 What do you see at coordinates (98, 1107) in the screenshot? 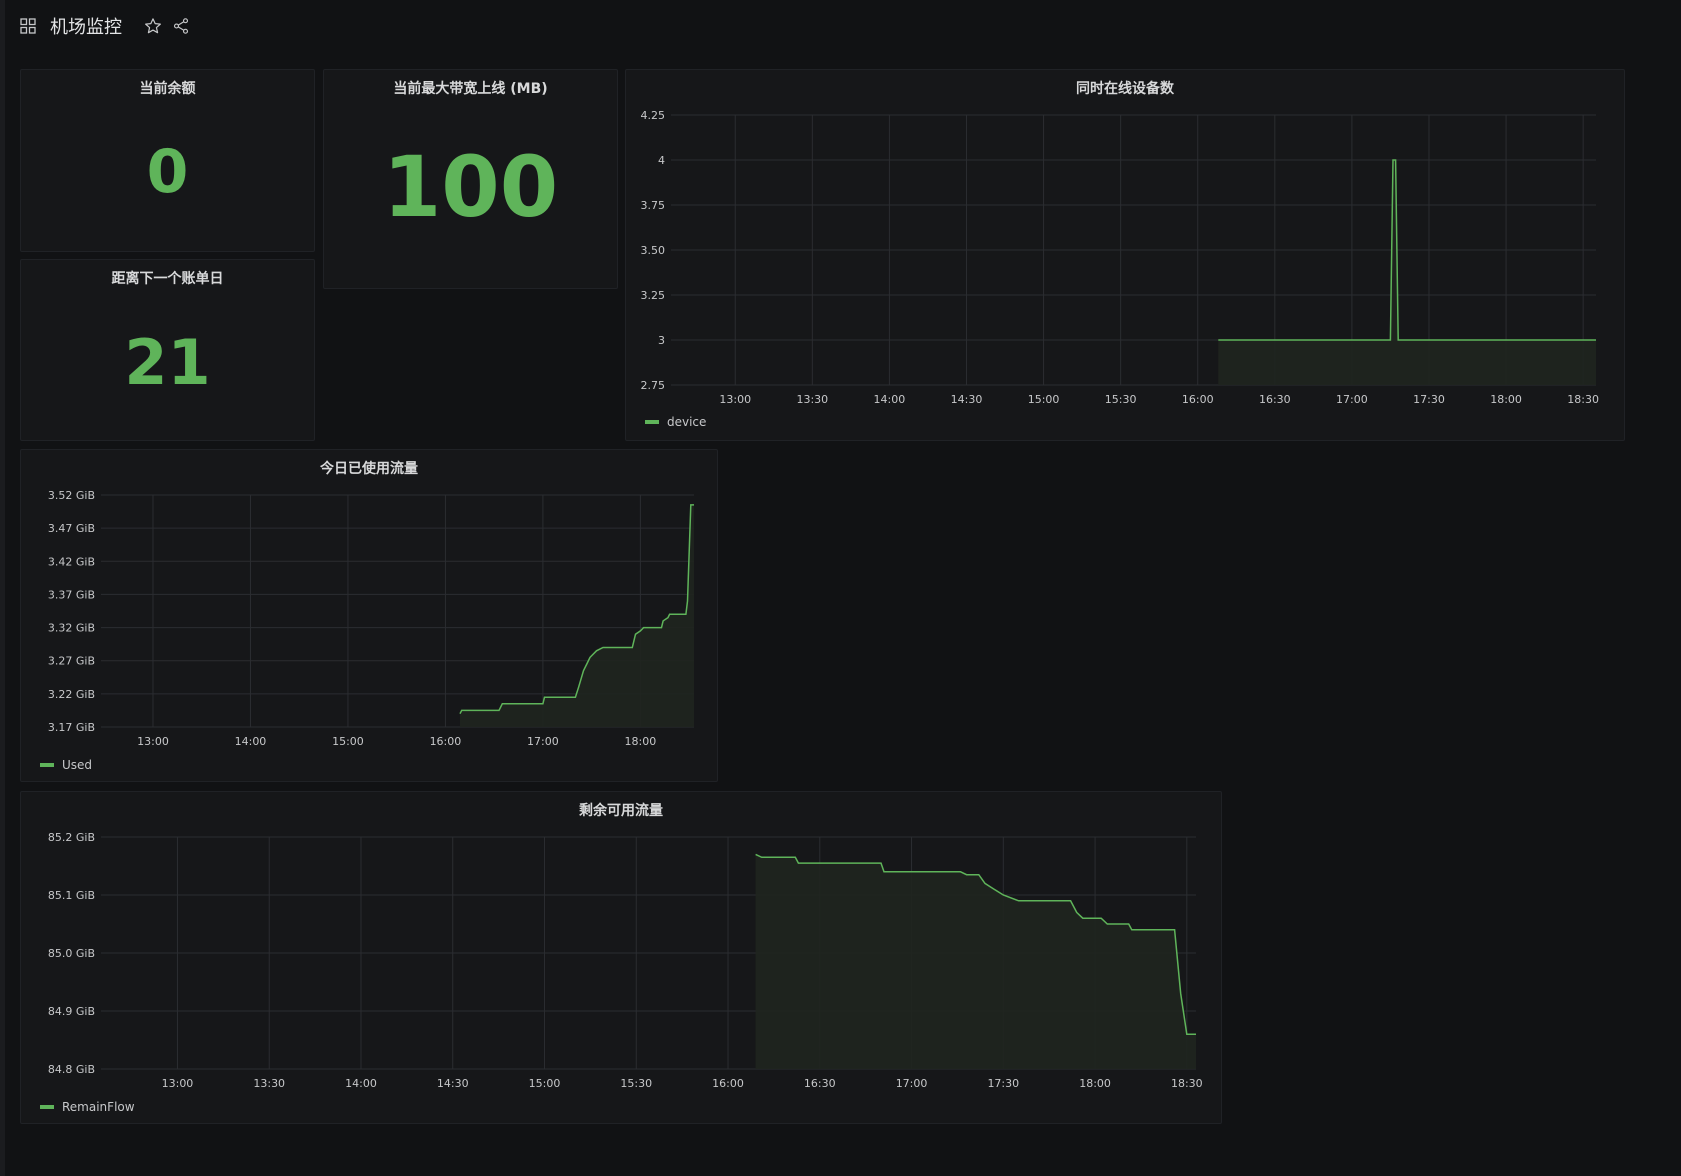
I see `legend-label: RemainFlow` at bounding box center [98, 1107].